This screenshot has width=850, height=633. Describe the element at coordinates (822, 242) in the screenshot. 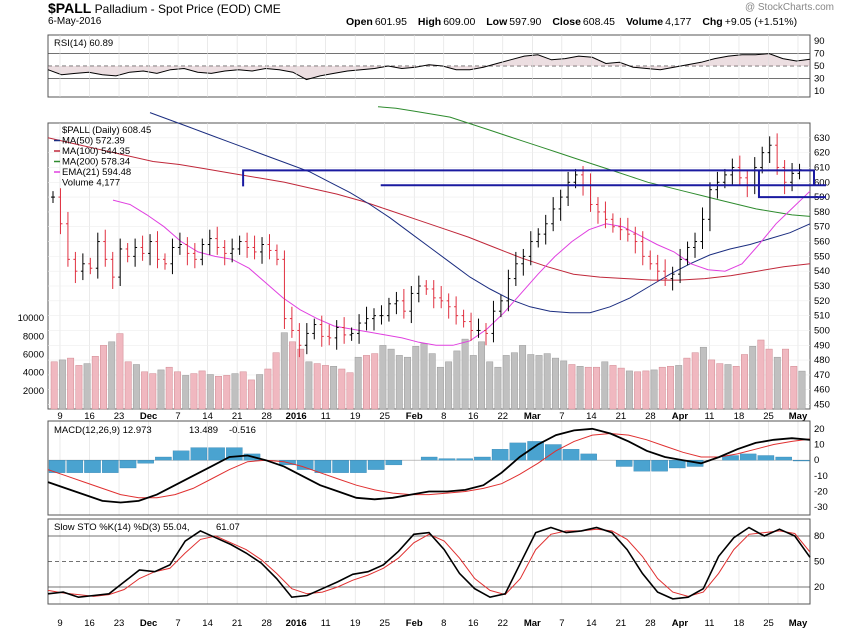

I see `price-tick-label: 560` at that location.